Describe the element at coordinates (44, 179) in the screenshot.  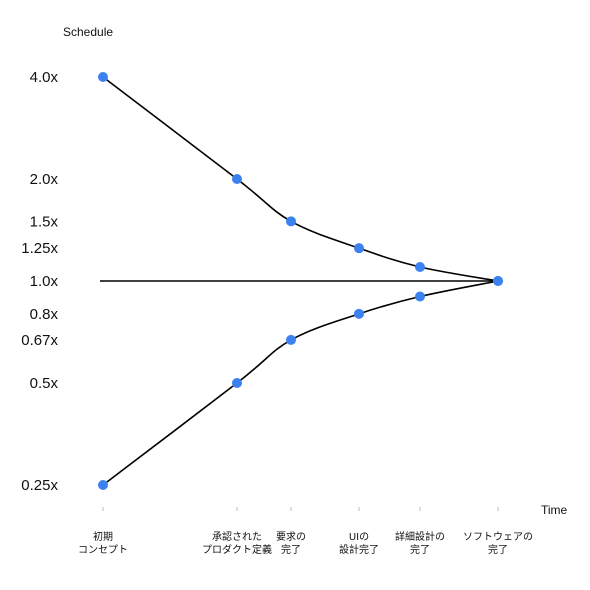
I see `y-tick-label: 2.0x` at that location.